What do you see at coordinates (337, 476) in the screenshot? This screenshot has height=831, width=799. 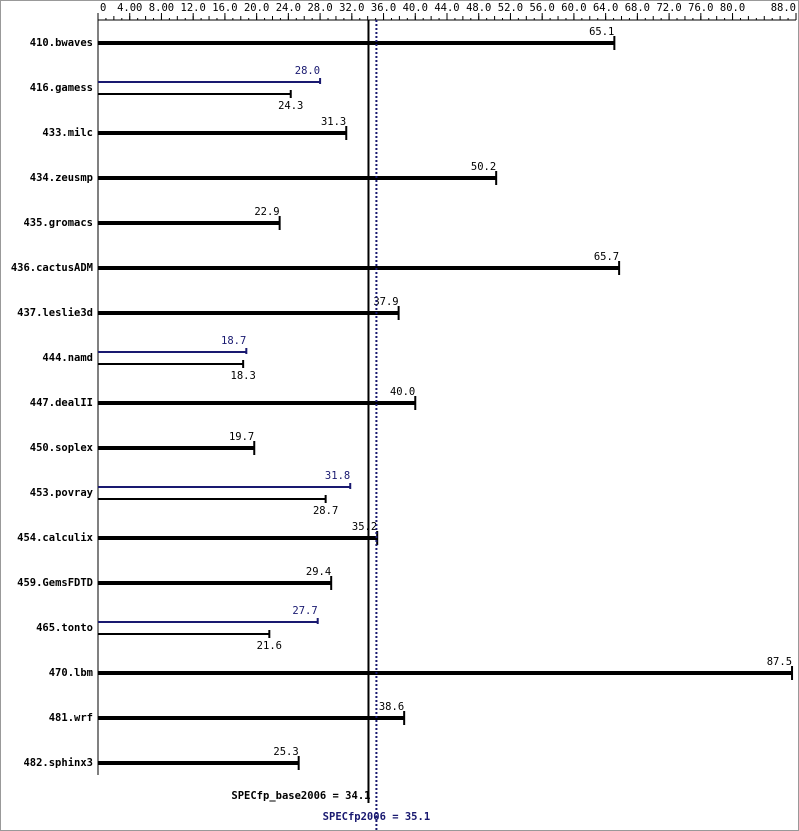 I see `value-label: 31.8` at bounding box center [337, 476].